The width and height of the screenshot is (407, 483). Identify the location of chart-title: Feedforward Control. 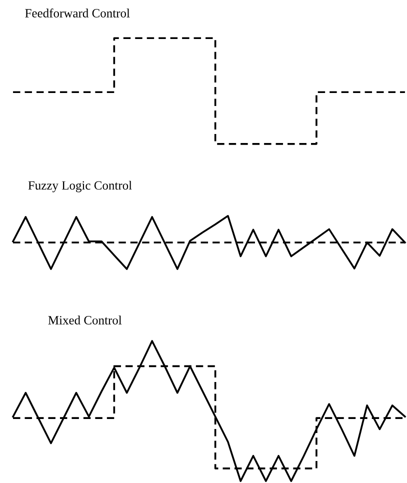
(77, 13).